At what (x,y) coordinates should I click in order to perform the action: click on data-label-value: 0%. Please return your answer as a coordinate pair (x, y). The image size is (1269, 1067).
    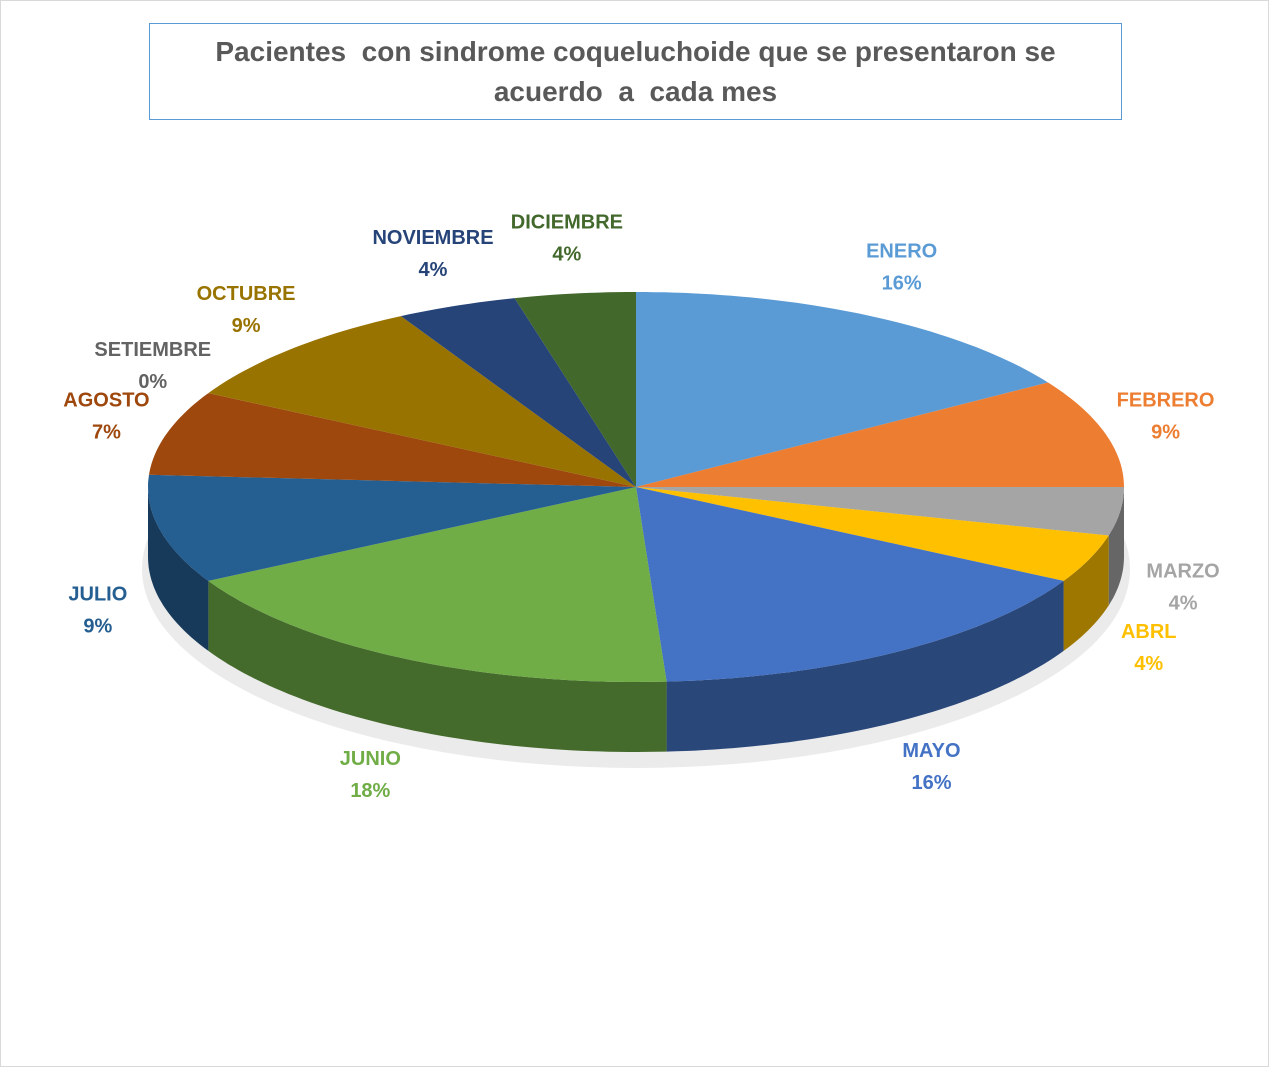
    Looking at the image, I should click on (152, 382).